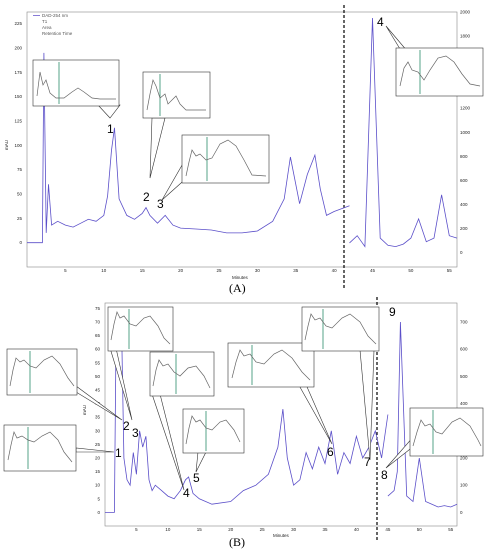 The width and height of the screenshot is (486, 550). I want to click on panel-b-peak-label-8: 8, so click(384, 475).